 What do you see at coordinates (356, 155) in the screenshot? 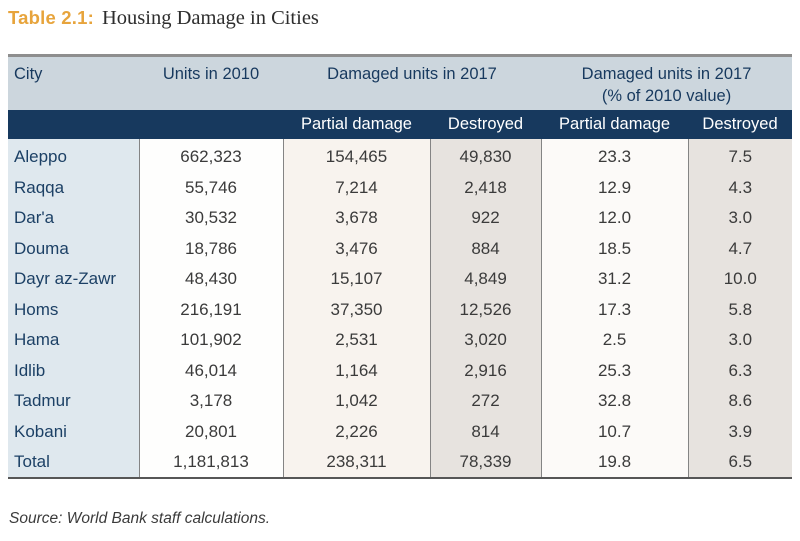
I see `partial-damage-cell: 154,465` at bounding box center [356, 155].